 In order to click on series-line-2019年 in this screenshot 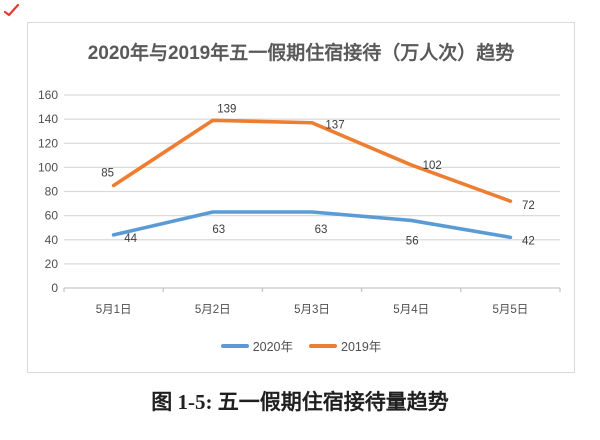, I will do `click(312, 160)`.